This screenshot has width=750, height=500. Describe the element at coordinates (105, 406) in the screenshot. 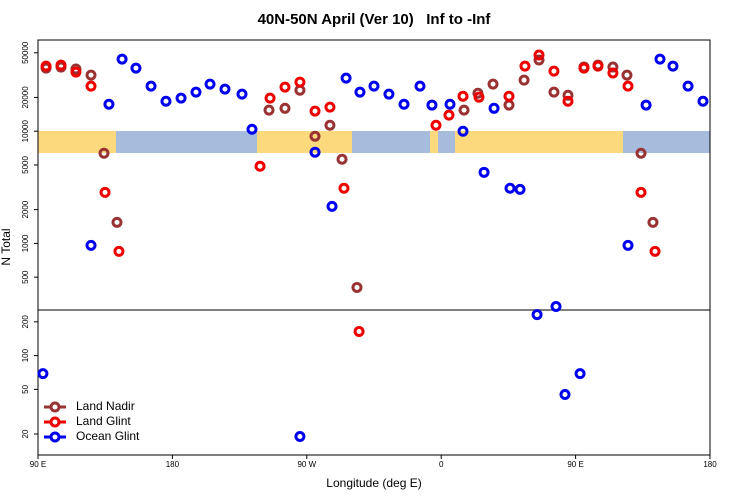

I see `legend-label: Land Nadir` at that location.